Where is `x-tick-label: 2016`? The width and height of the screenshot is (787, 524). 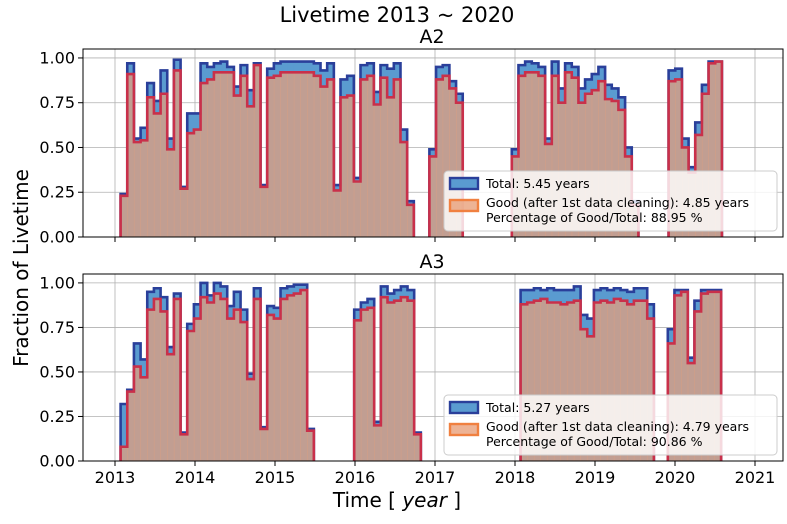 x-tick-label: 2016 is located at coordinates (355, 477).